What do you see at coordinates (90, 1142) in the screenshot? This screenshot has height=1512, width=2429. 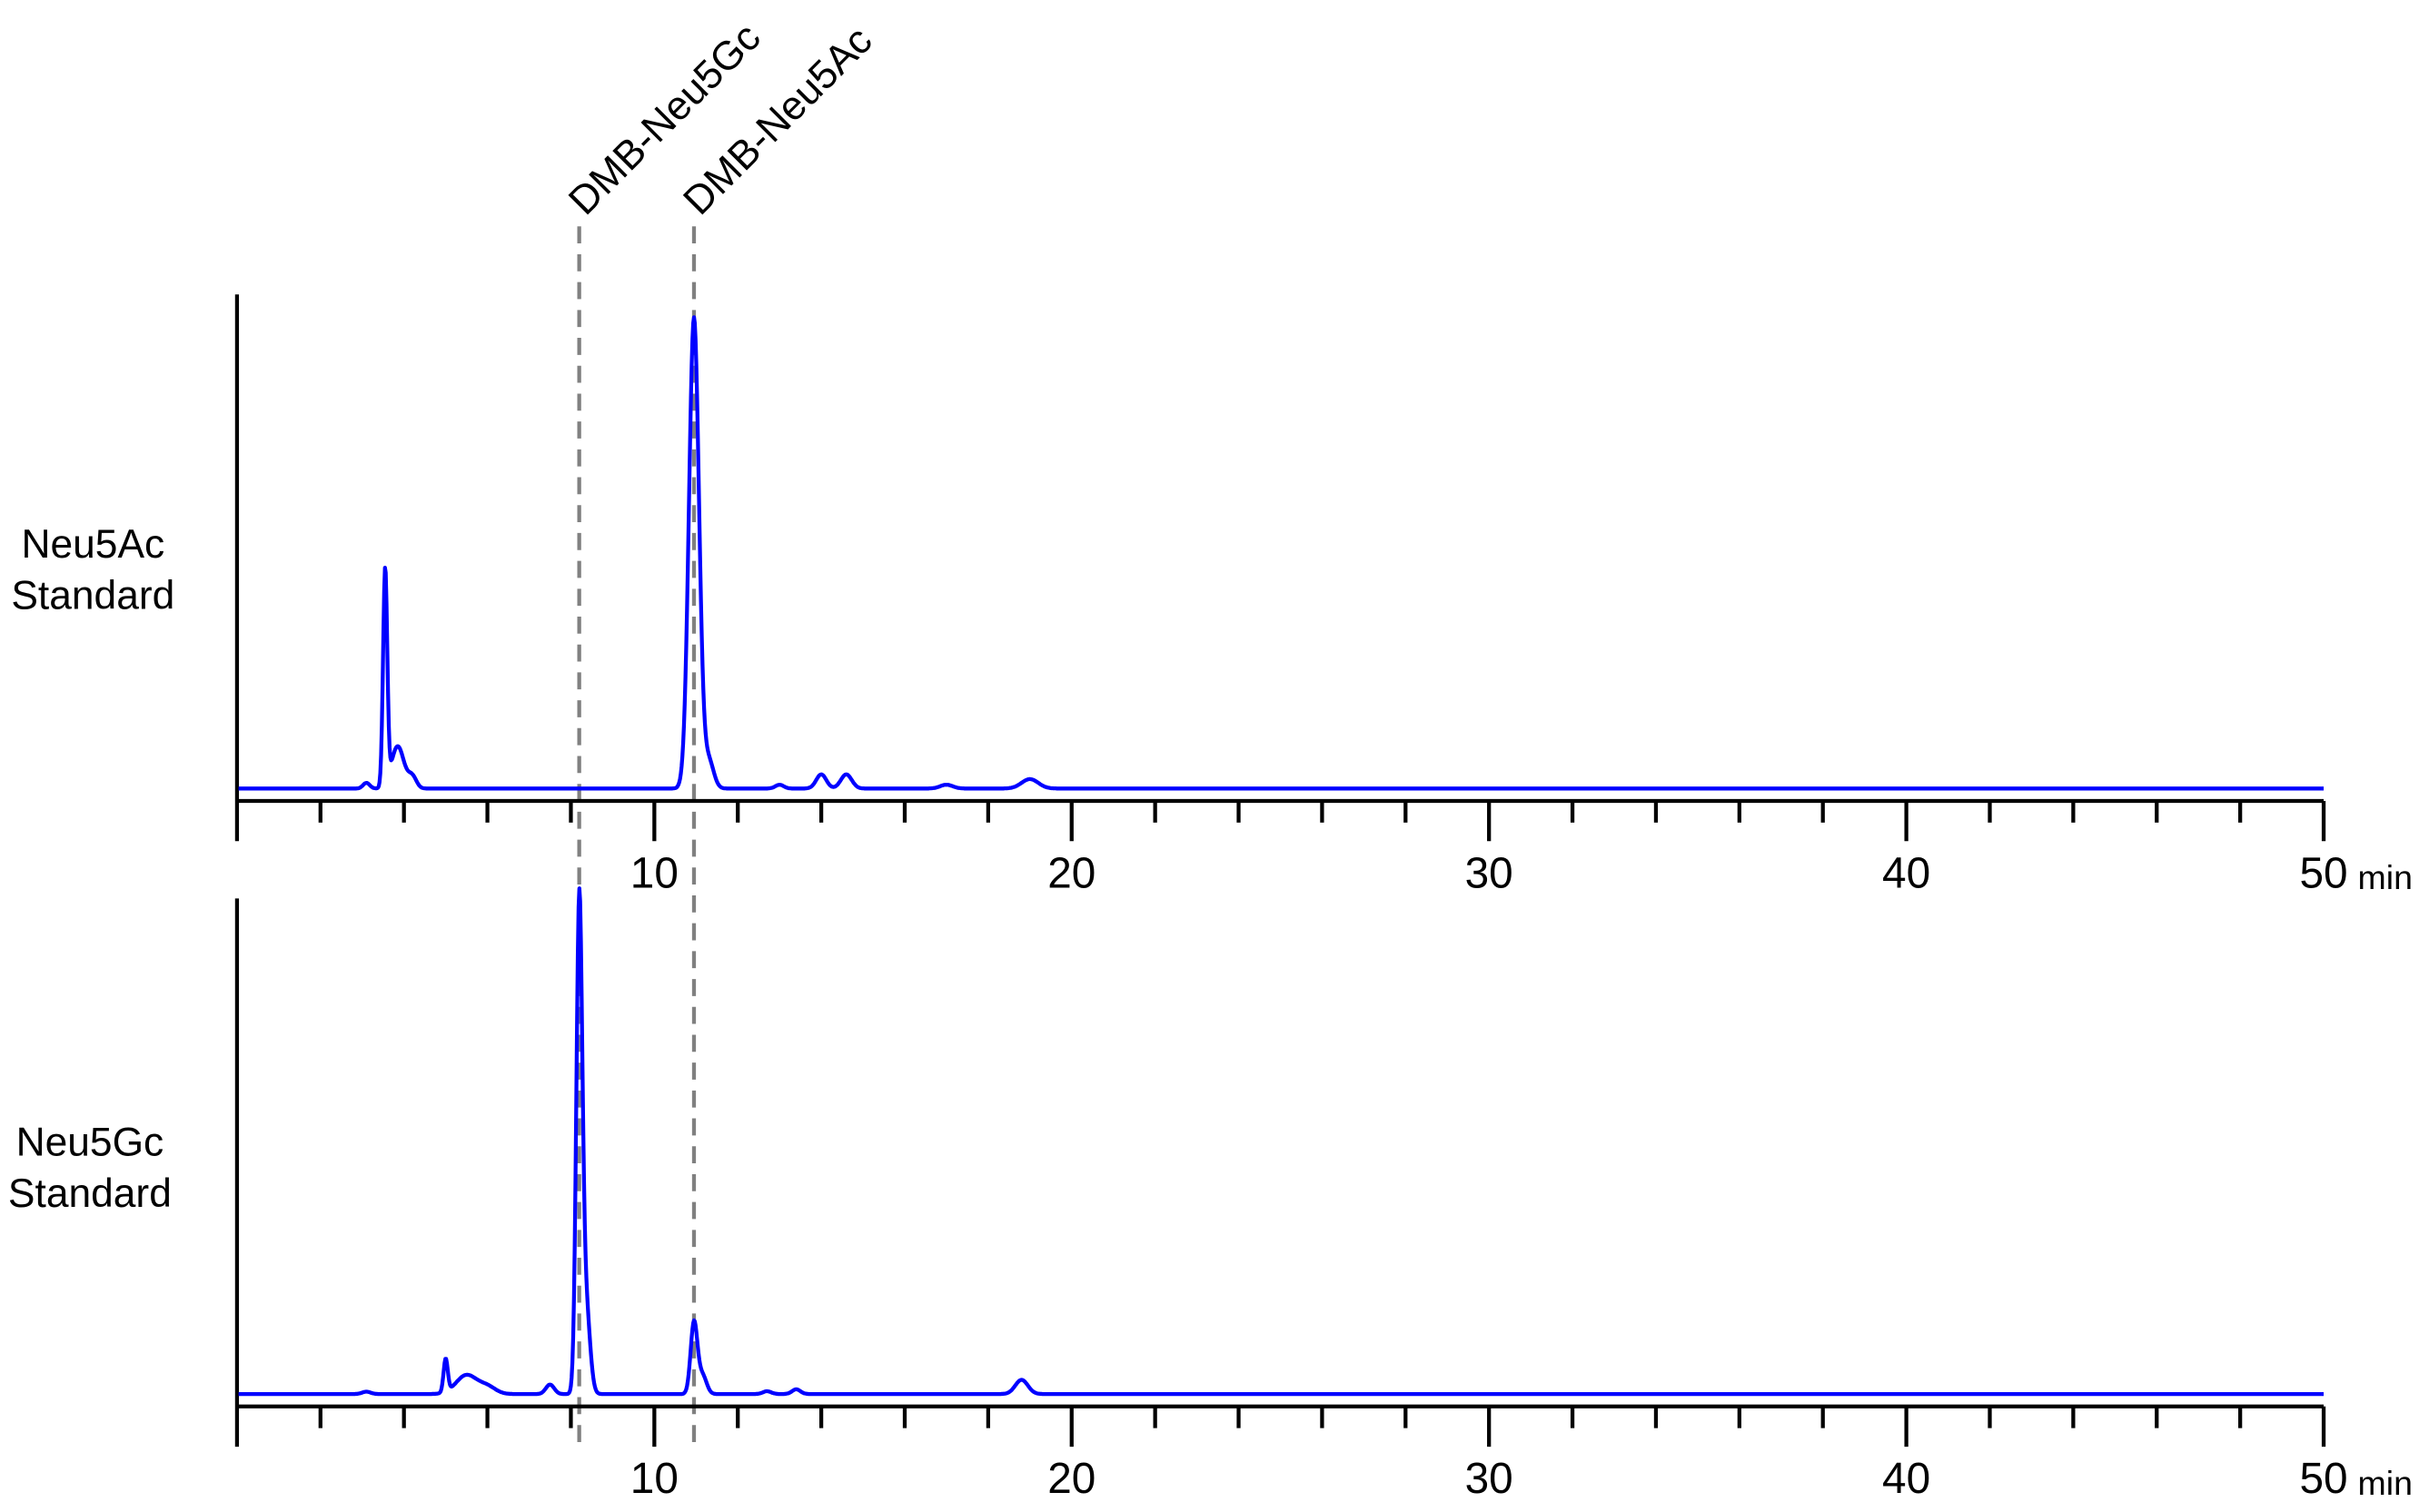 I see `panel-label-line1: Neu5Gc` at bounding box center [90, 1142].